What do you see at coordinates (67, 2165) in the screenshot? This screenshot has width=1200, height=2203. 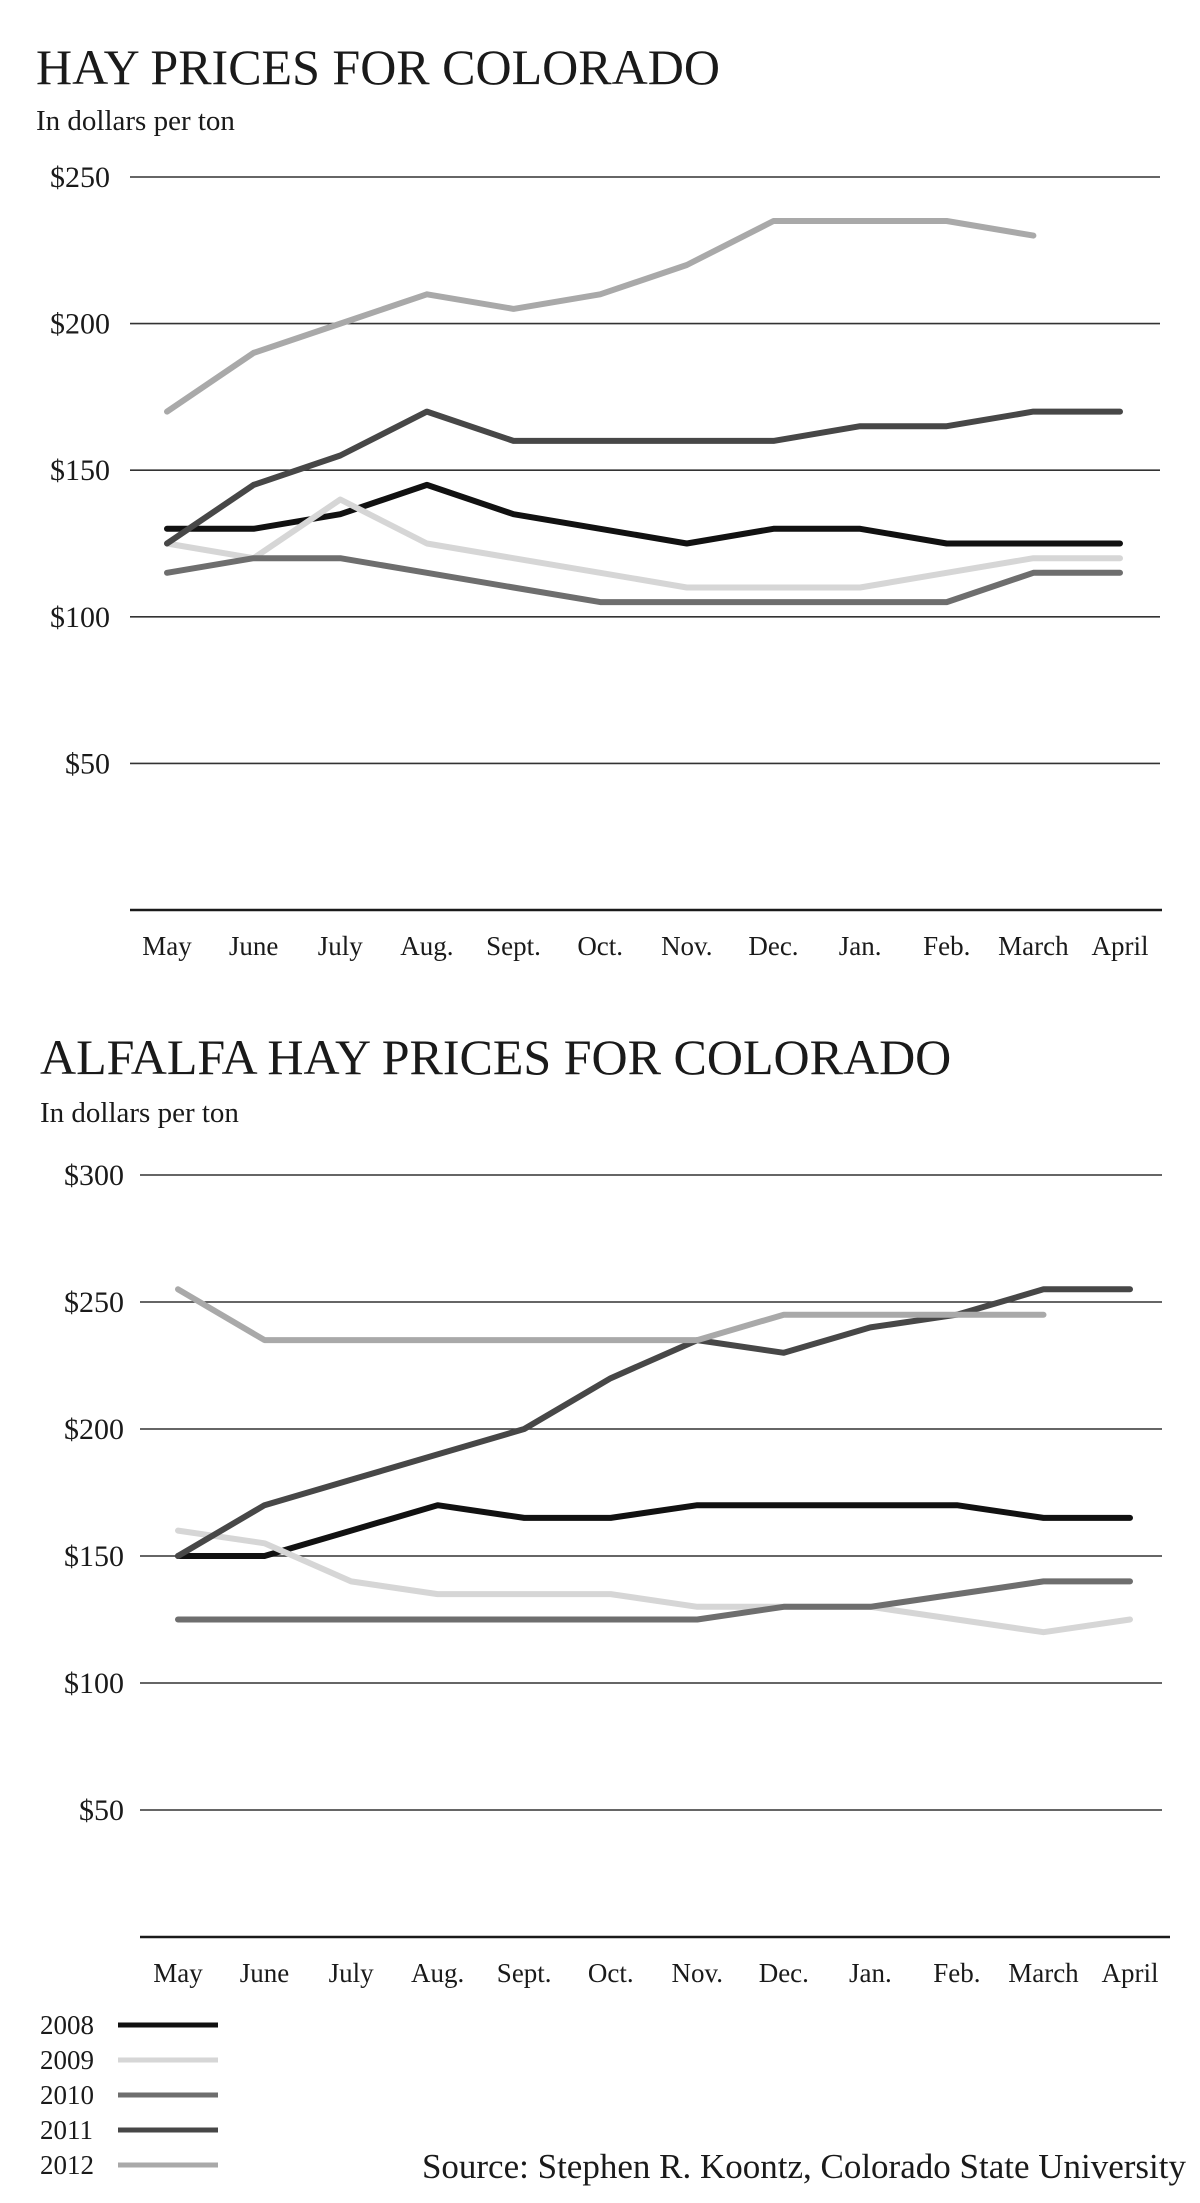 I see `legend-label: 2012` at bounding box center [67, 2165].